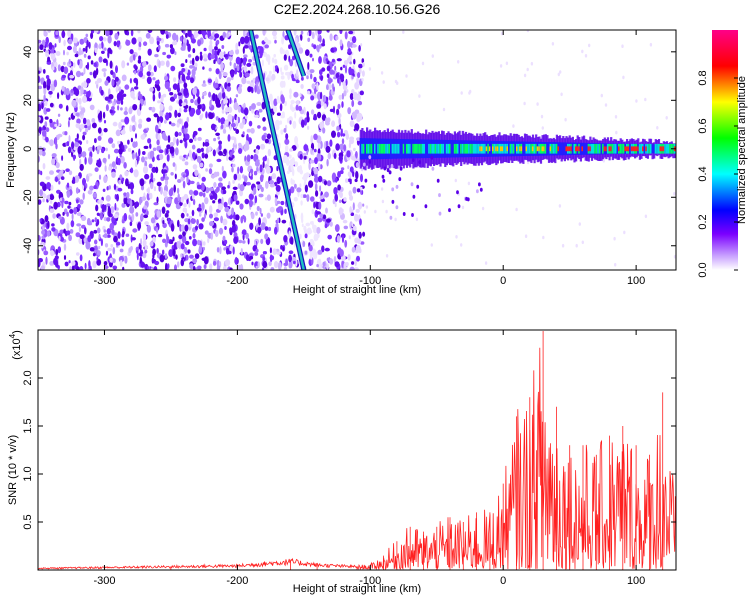 The height and width of the screenshot is (600, 750). I want to click on colorbar-tick-label: 0.0, so click(703, 269).